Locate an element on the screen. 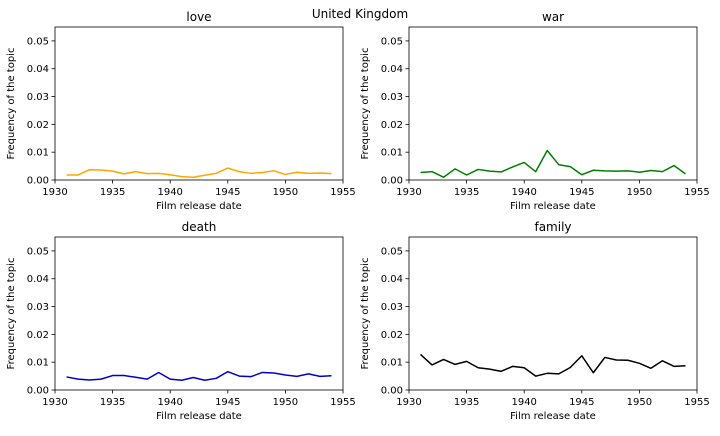  subplot-title: family is located at coordinates (552, 227).